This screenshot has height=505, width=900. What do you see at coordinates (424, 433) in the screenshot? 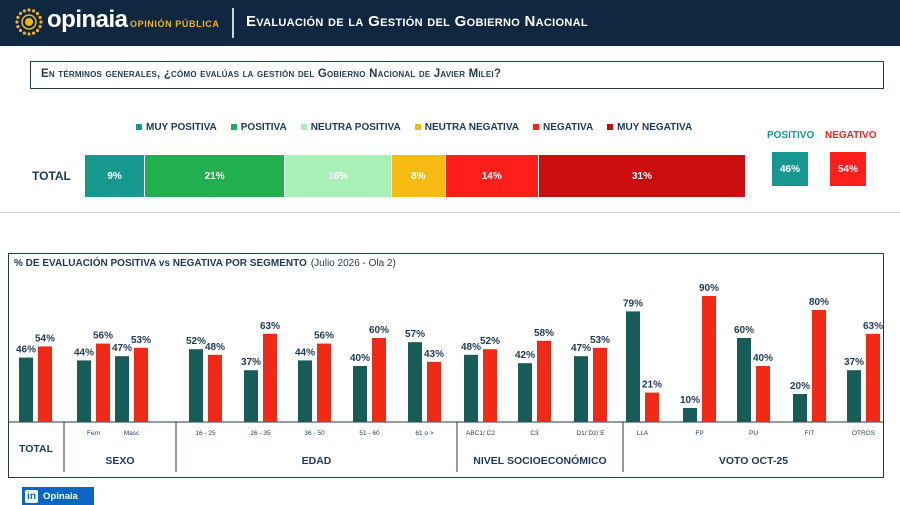
I see `category-tick-label: 61 o >` at bounding box center [424, 433].